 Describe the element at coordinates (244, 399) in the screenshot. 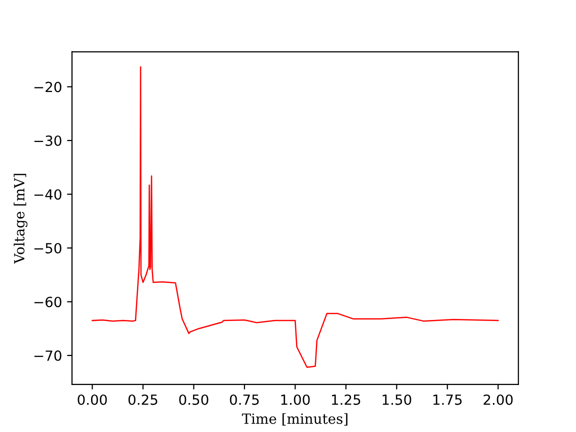

I see `x-tick-label: 0.75` at that location.